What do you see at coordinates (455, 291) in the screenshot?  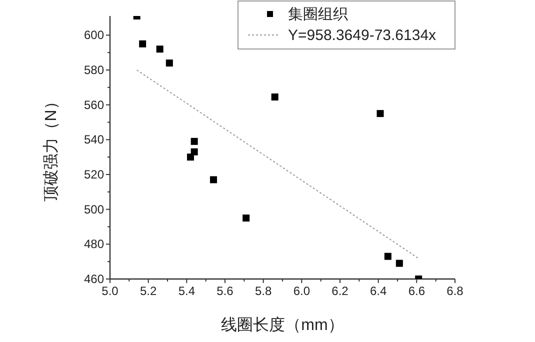 I see `x-tick-label: 6.8` at bounding box center [455, 291].